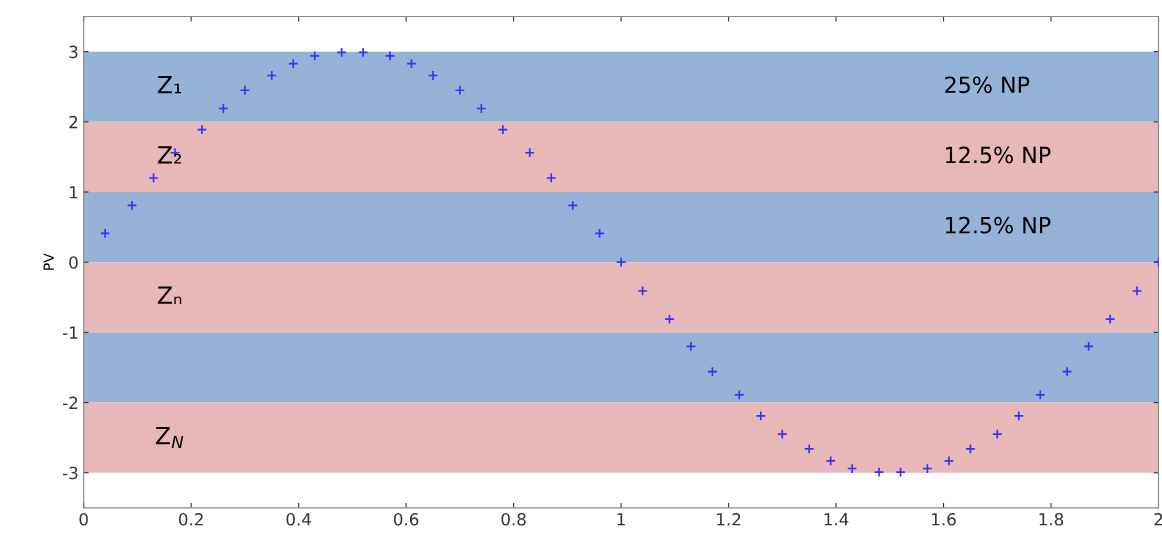 The height and width of the screenshot is (552, 1162). What do you see at coordinates (169, 155) in the screenshot?
I see `band-label: Z₂` at bounding box center [169, 155].